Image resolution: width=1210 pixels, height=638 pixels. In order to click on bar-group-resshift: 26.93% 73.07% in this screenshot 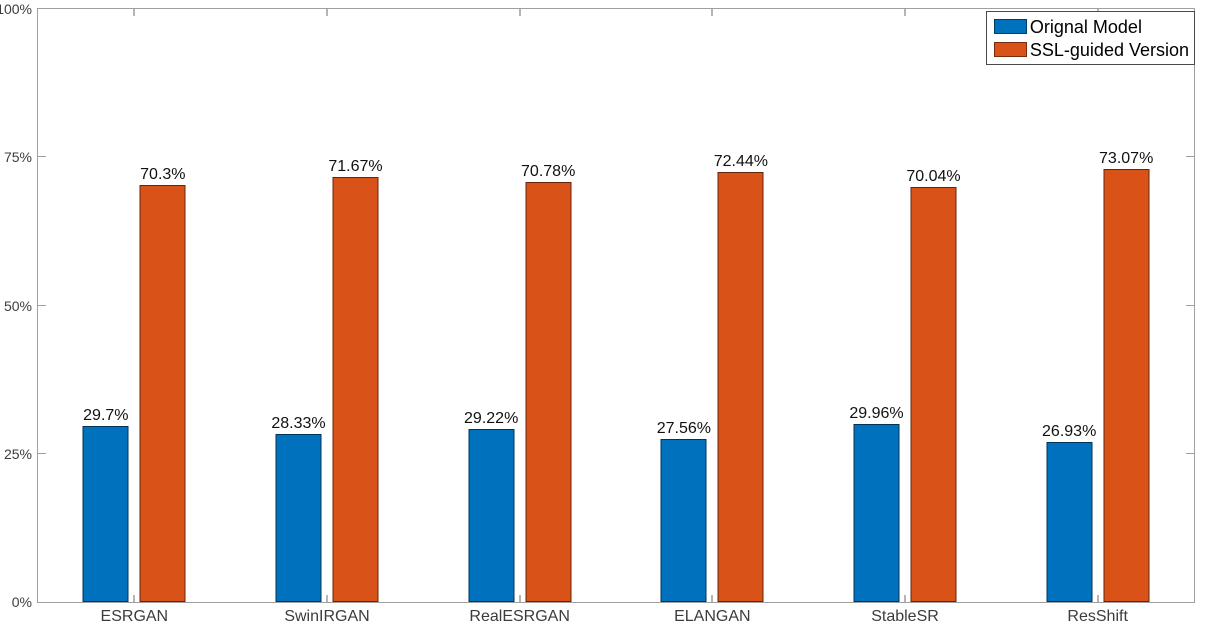, I will do `click(1097, 305)`.